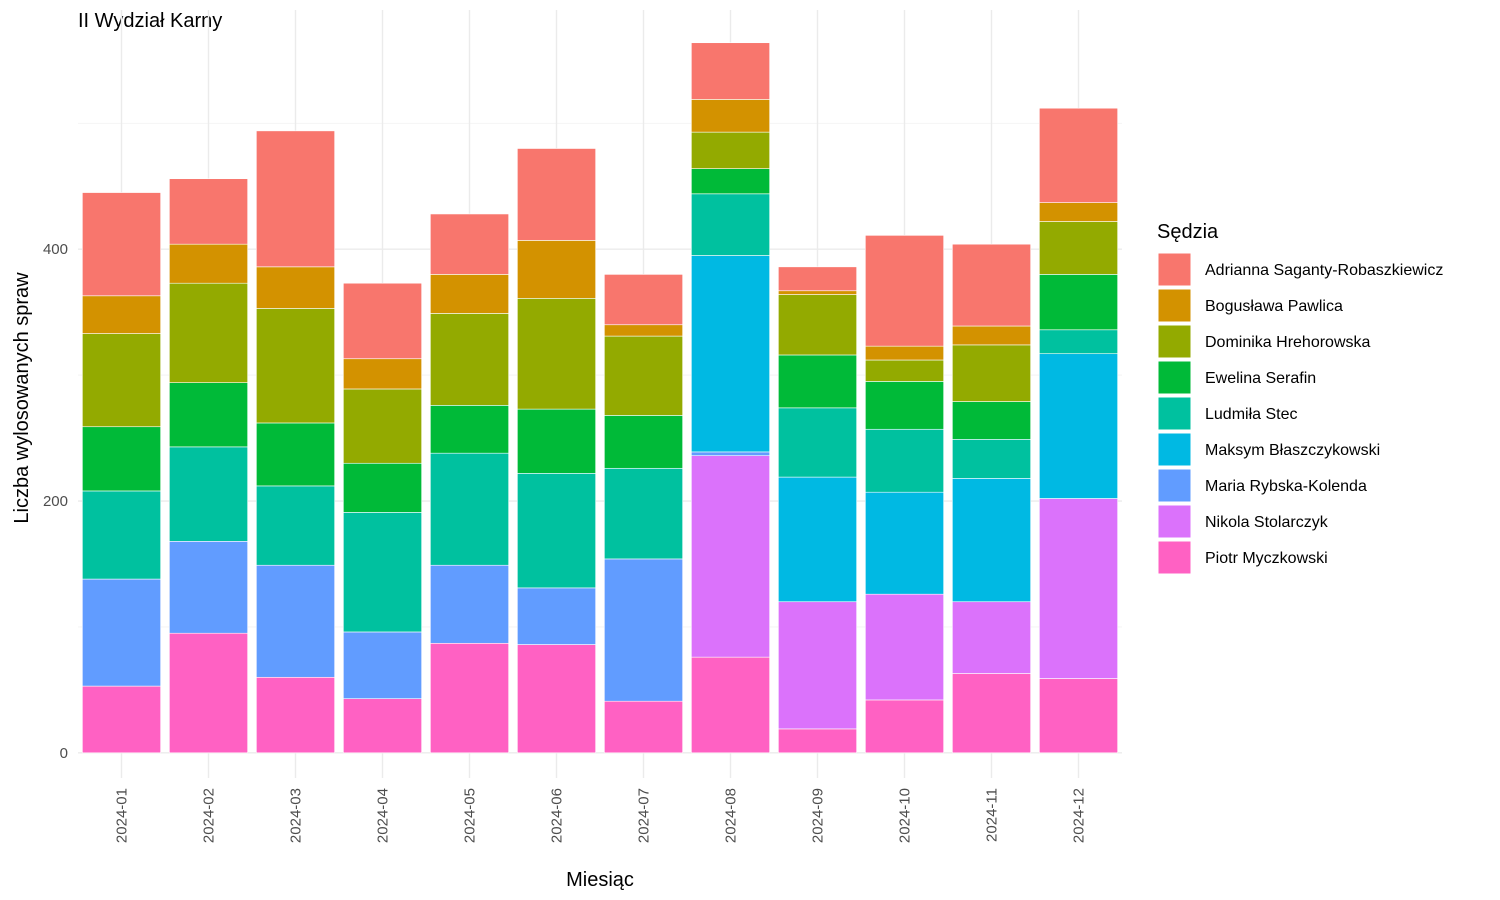  I want to click on y-tick-label: 0, so click(64, 753).